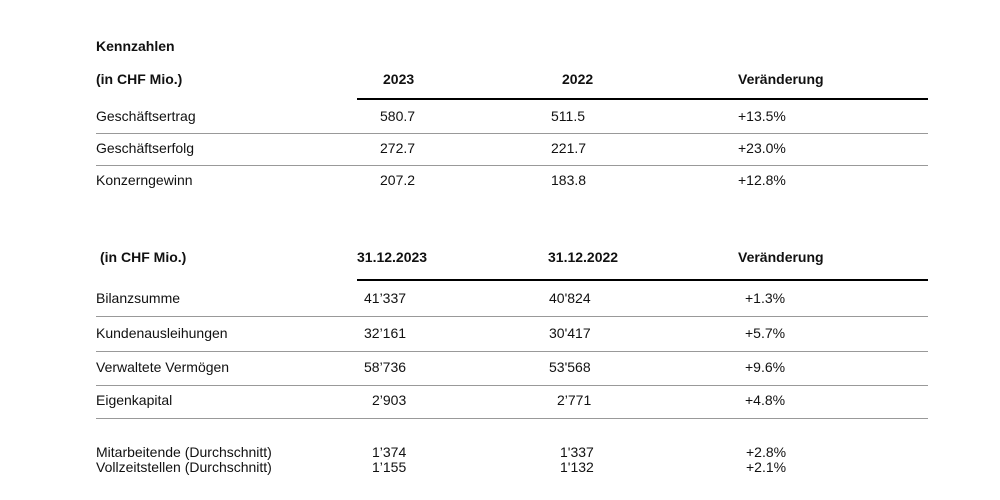  I want to click on row-label: Vollzeitstellen (Durchschnitt), so click(184, 467).